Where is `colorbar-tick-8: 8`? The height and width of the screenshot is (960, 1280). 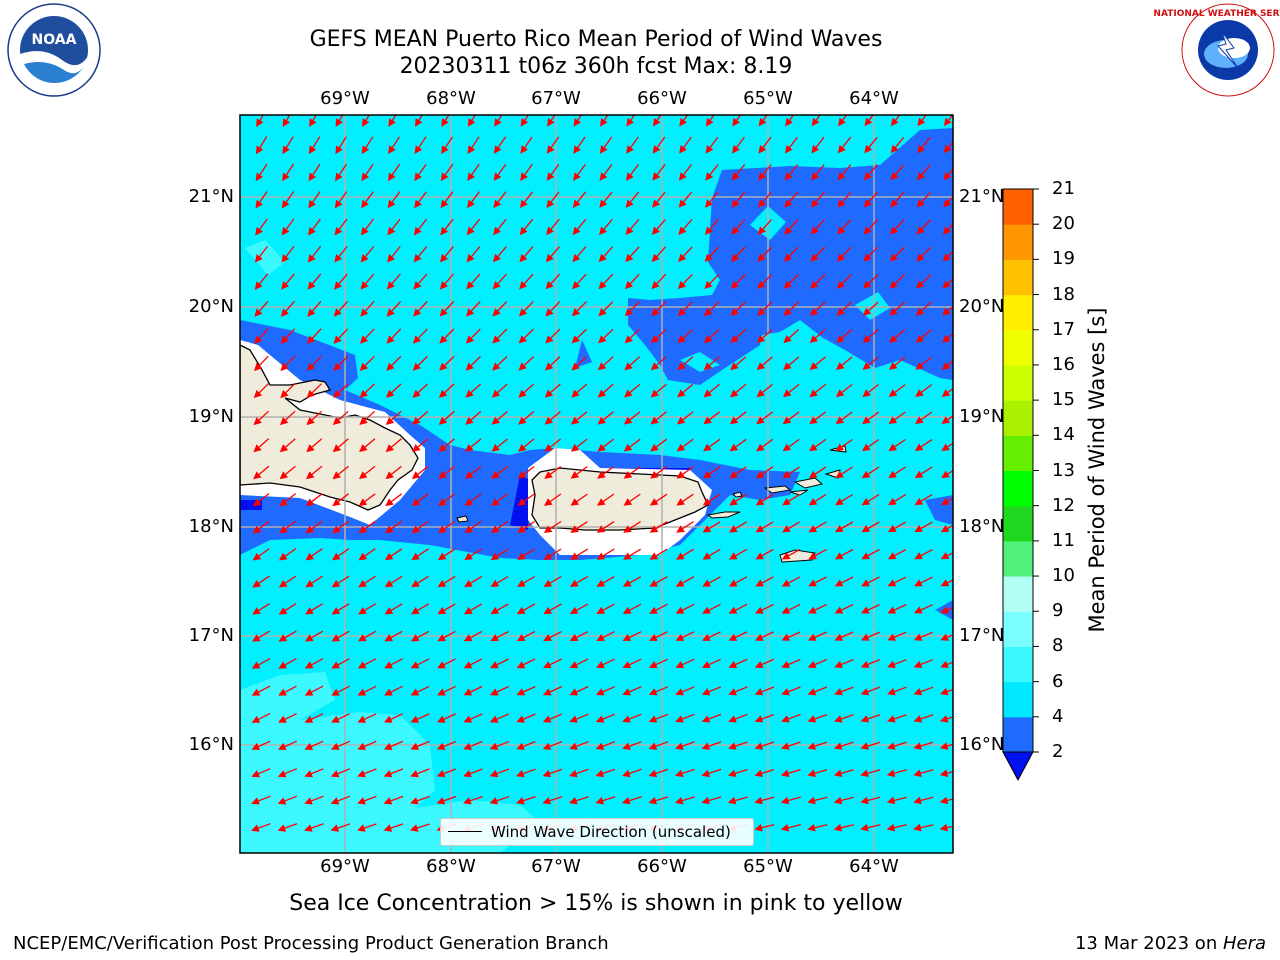
colorbar-tick-8: 8 is located at coordinates (1058, 646).